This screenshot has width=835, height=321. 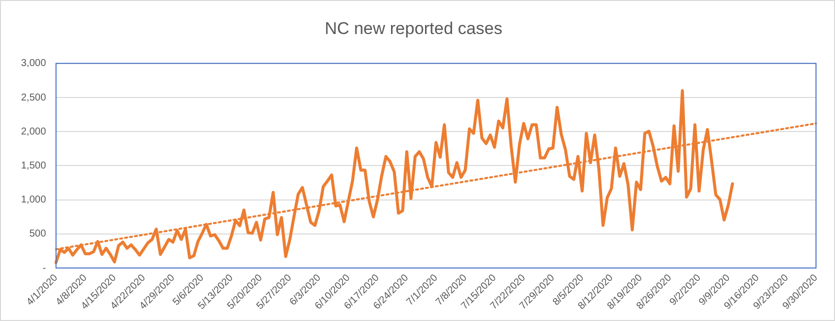 I want to click on y-tick-label: 2,500, so click(x=33, y=98).